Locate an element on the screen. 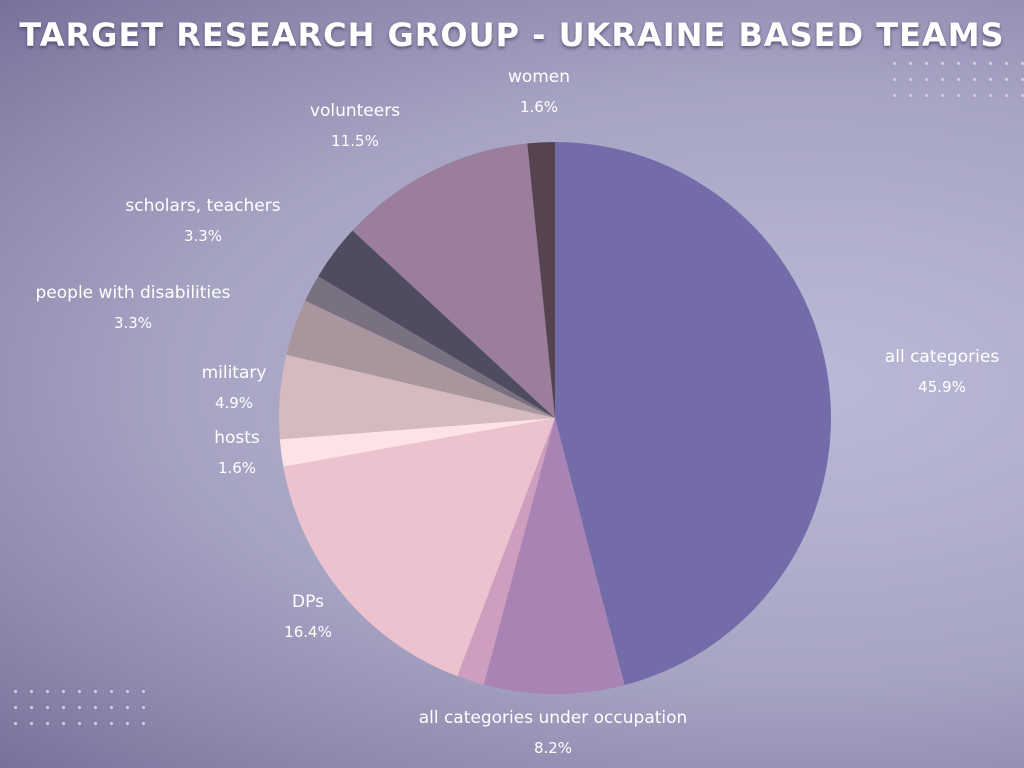  pie-slice-people-with-disabilities is located at coordinates (420, 359).